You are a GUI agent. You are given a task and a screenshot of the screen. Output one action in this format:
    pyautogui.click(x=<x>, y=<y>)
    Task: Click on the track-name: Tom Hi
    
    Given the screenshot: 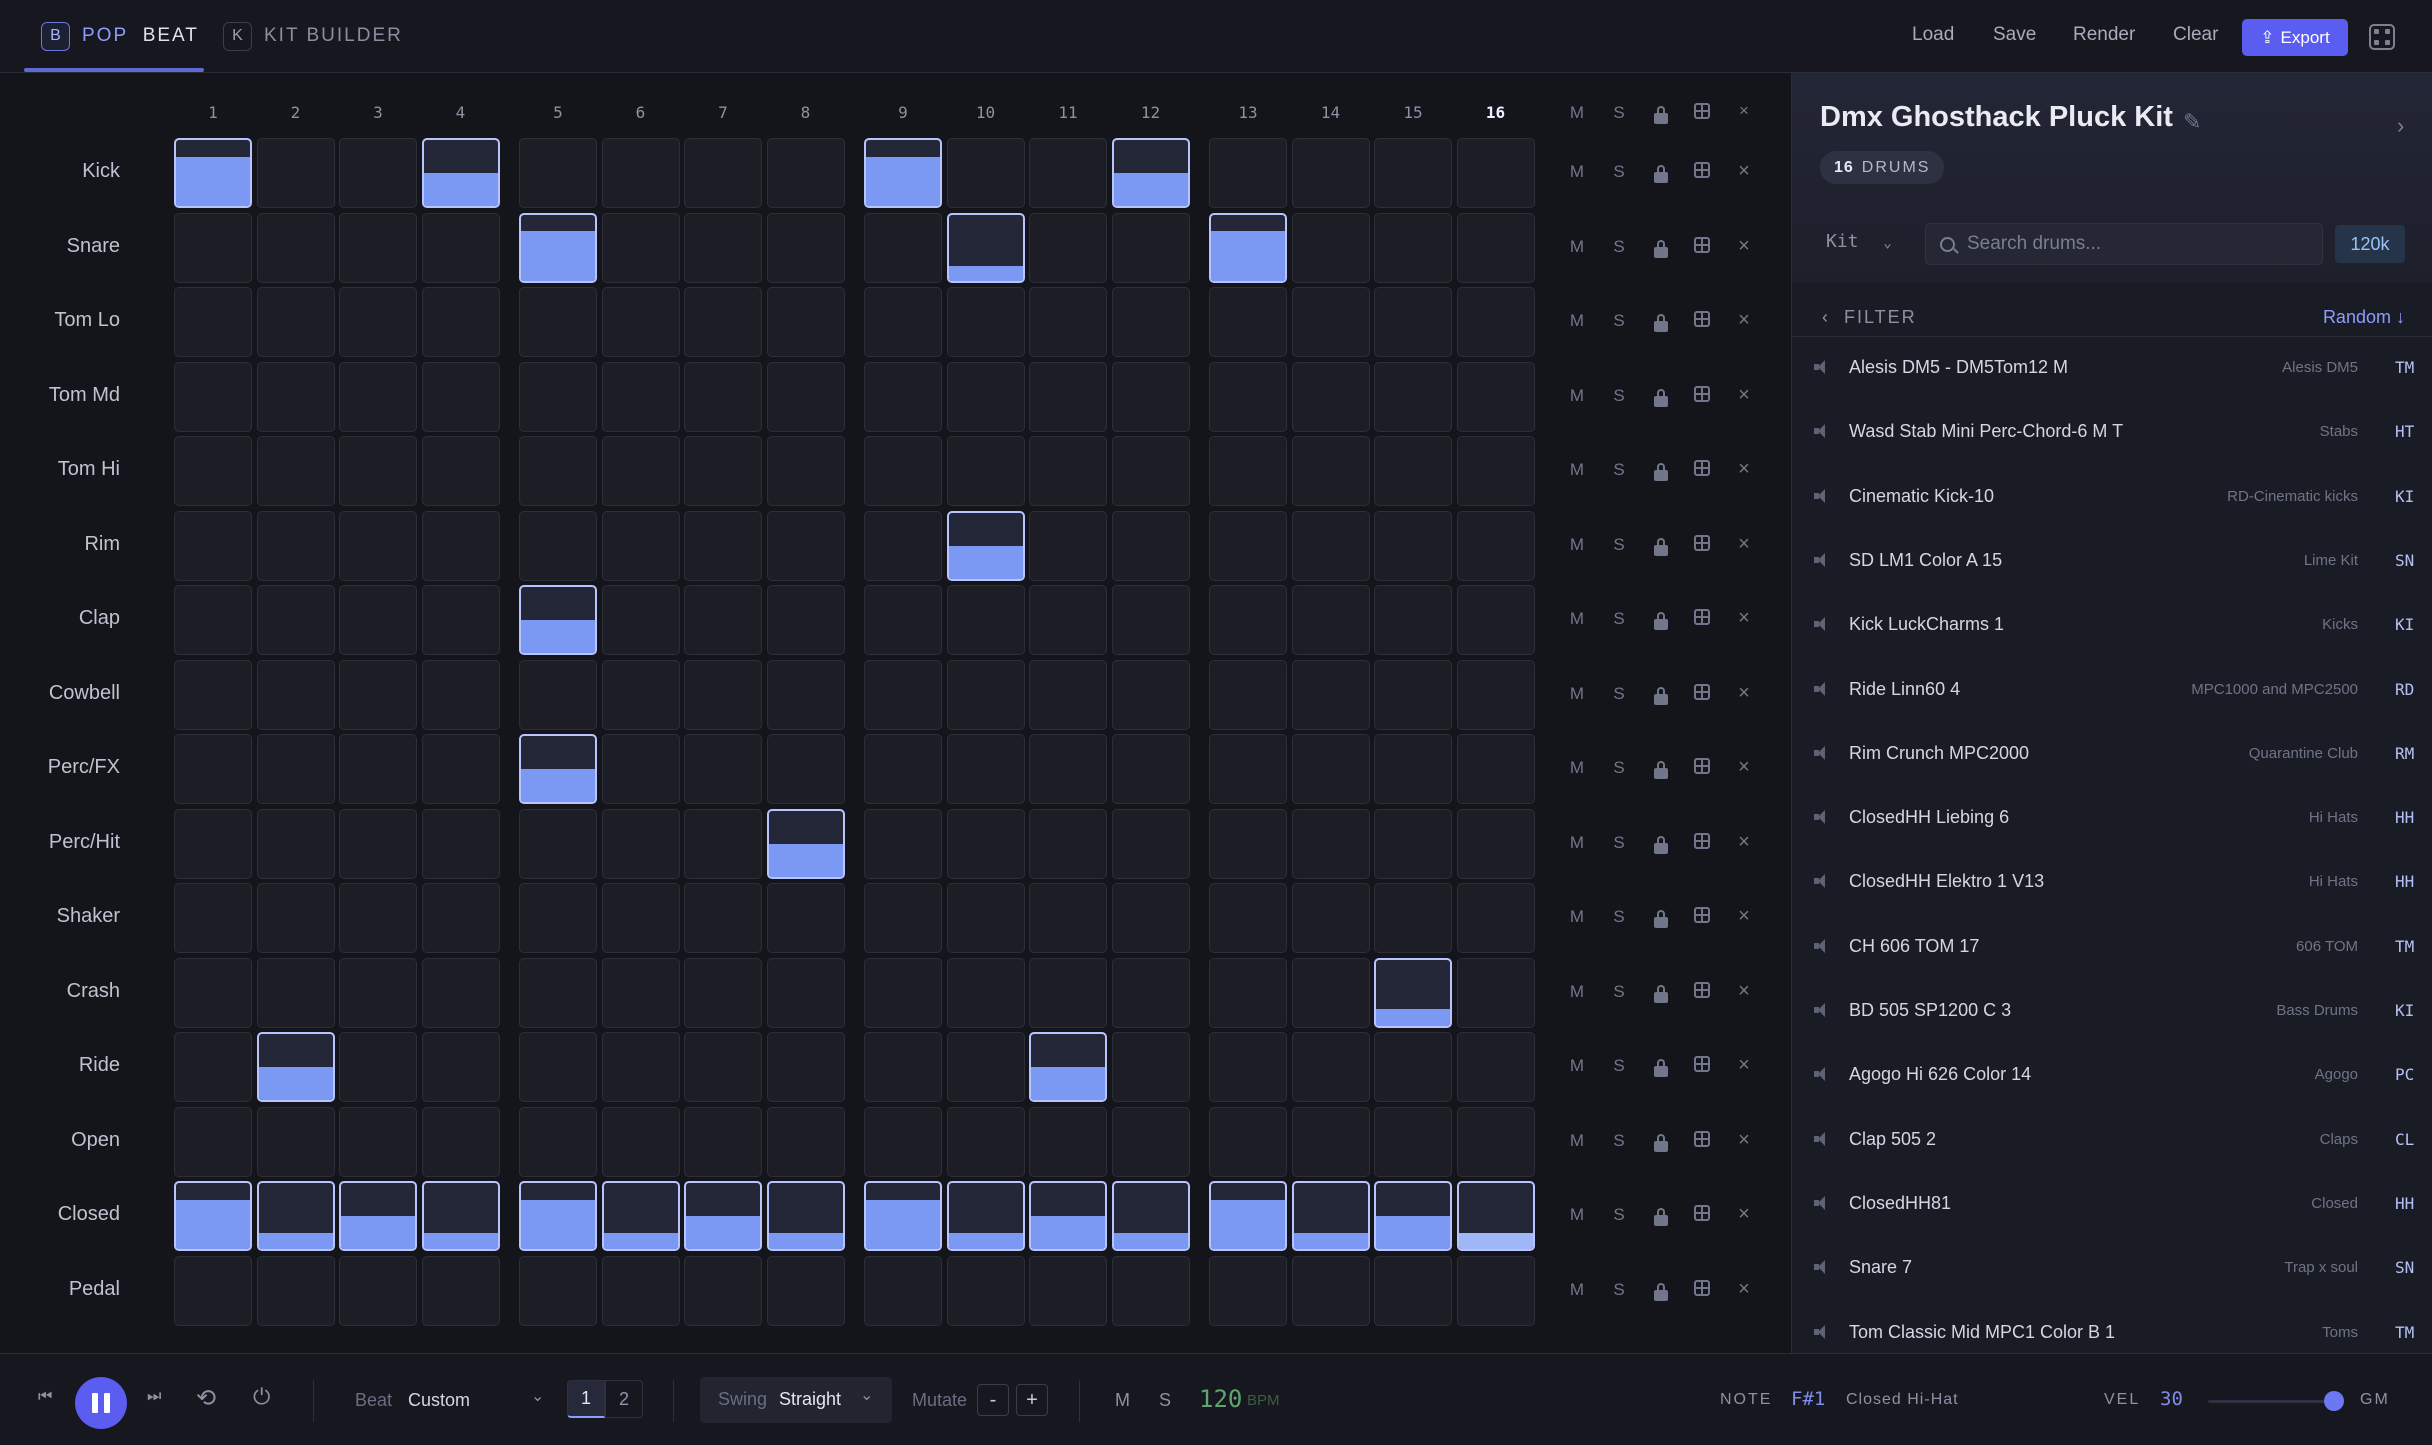 What is the action you would take?
    pyautogui.click(x=88, y=469)
    